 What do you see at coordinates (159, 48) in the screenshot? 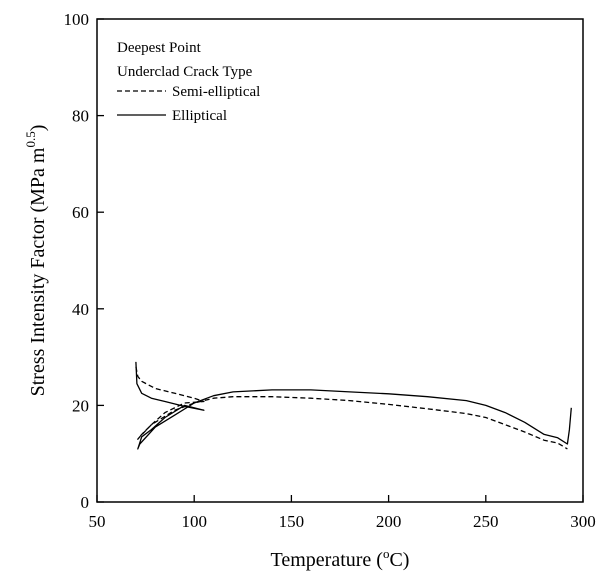
I see `legend-heading-location: Deepest Point` at bounding box center [159, 48].